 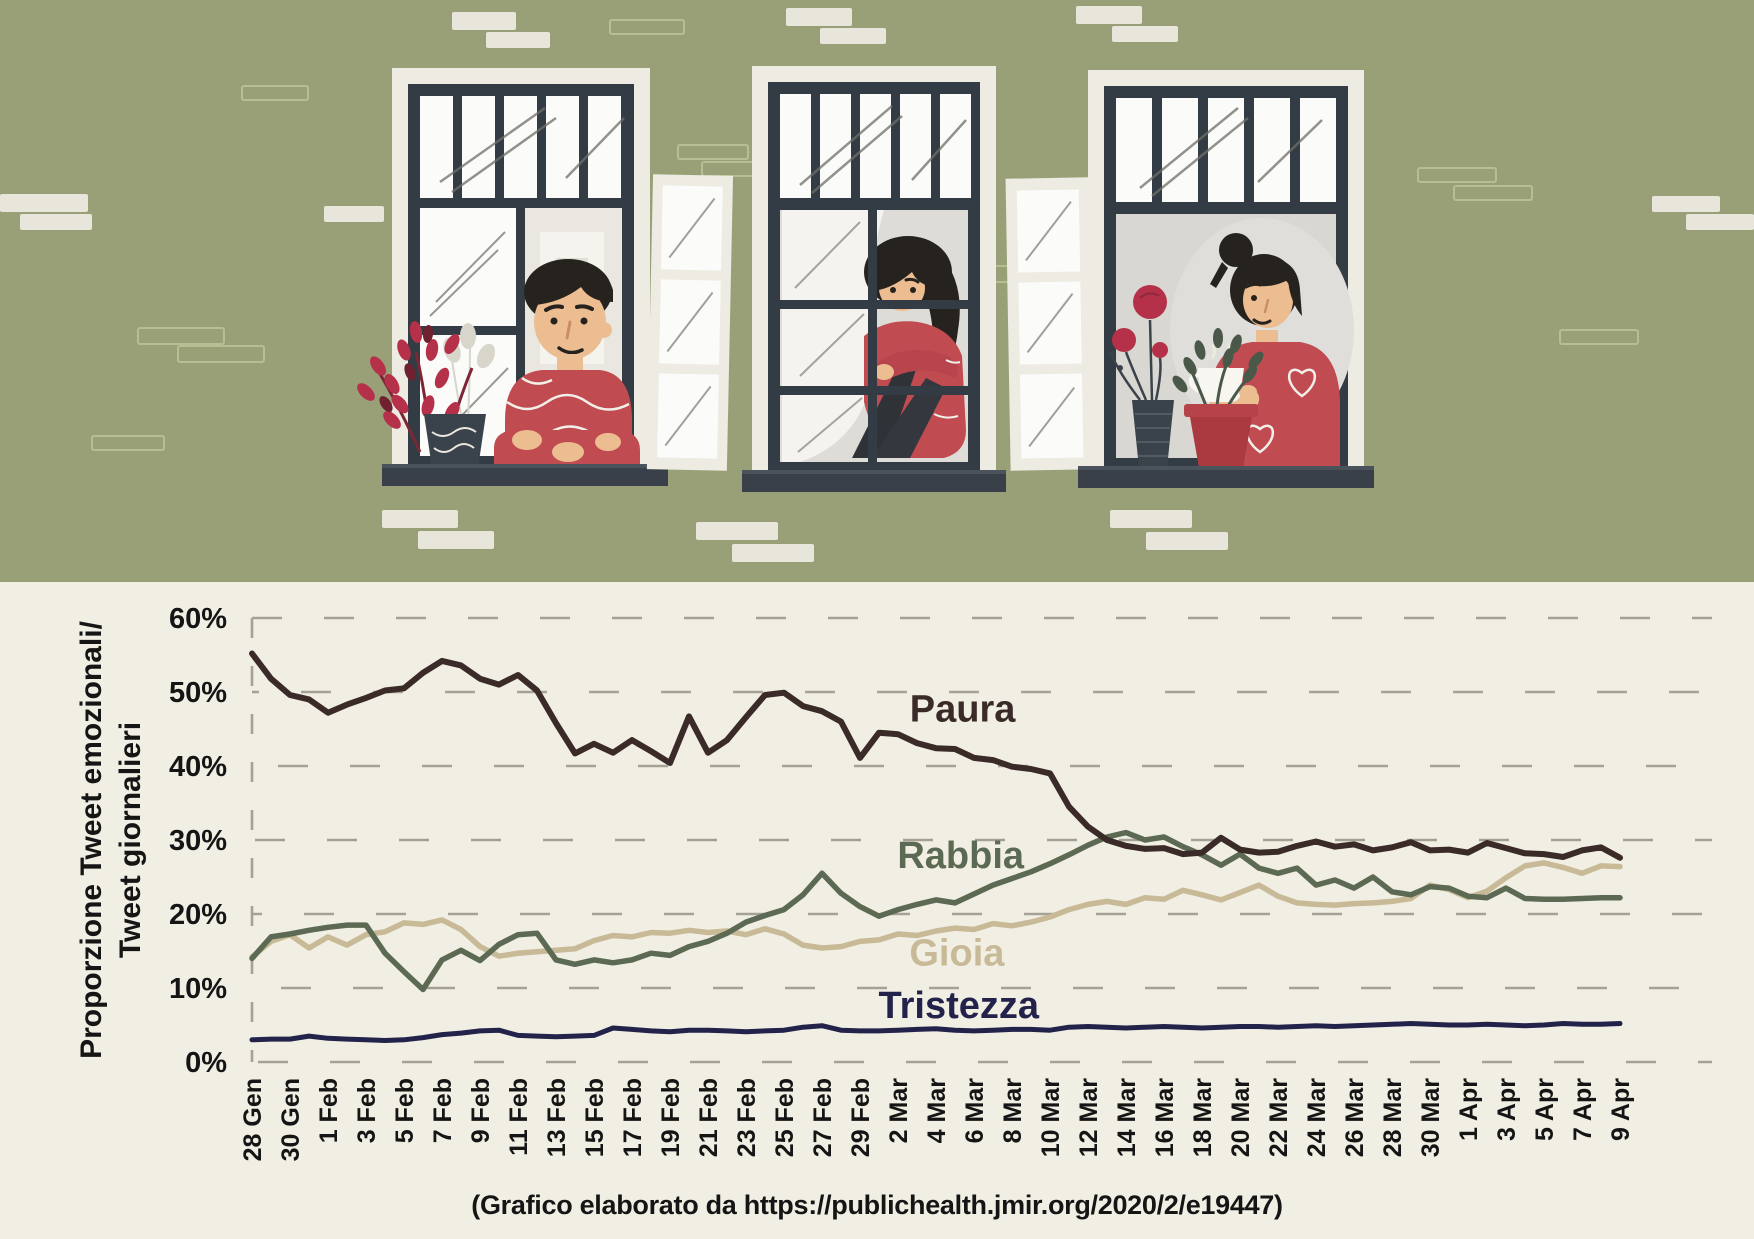 I want to click on x-tick-label: 9 Feb, so click(x=481, y=1110).